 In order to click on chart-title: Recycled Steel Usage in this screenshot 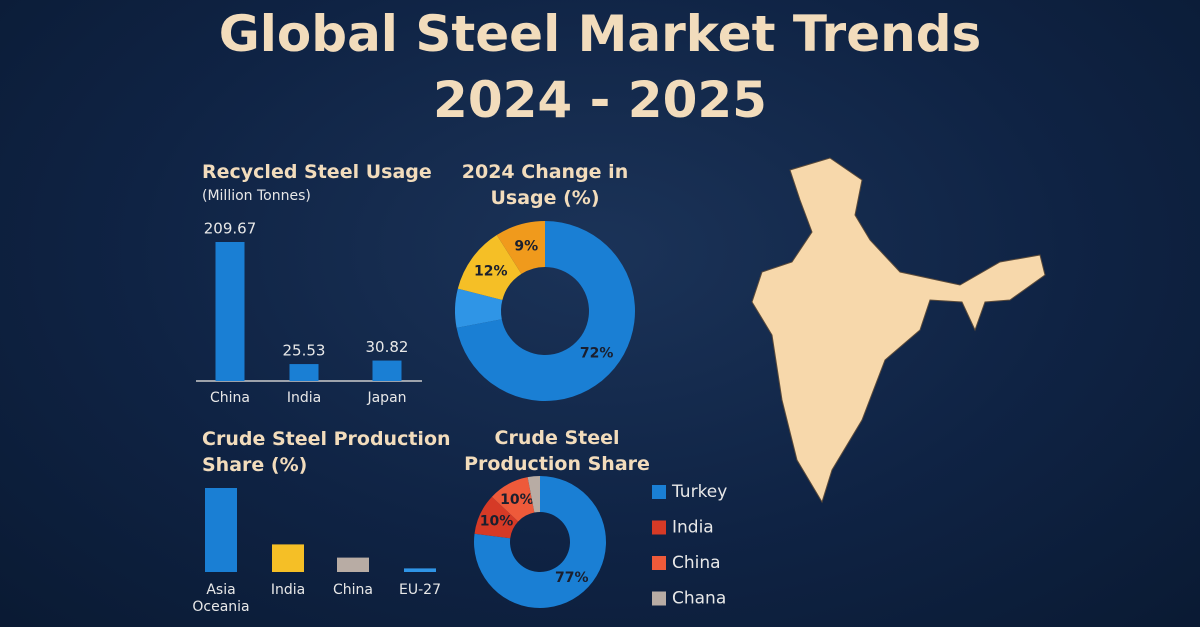, I will do `click(317, 172)`.